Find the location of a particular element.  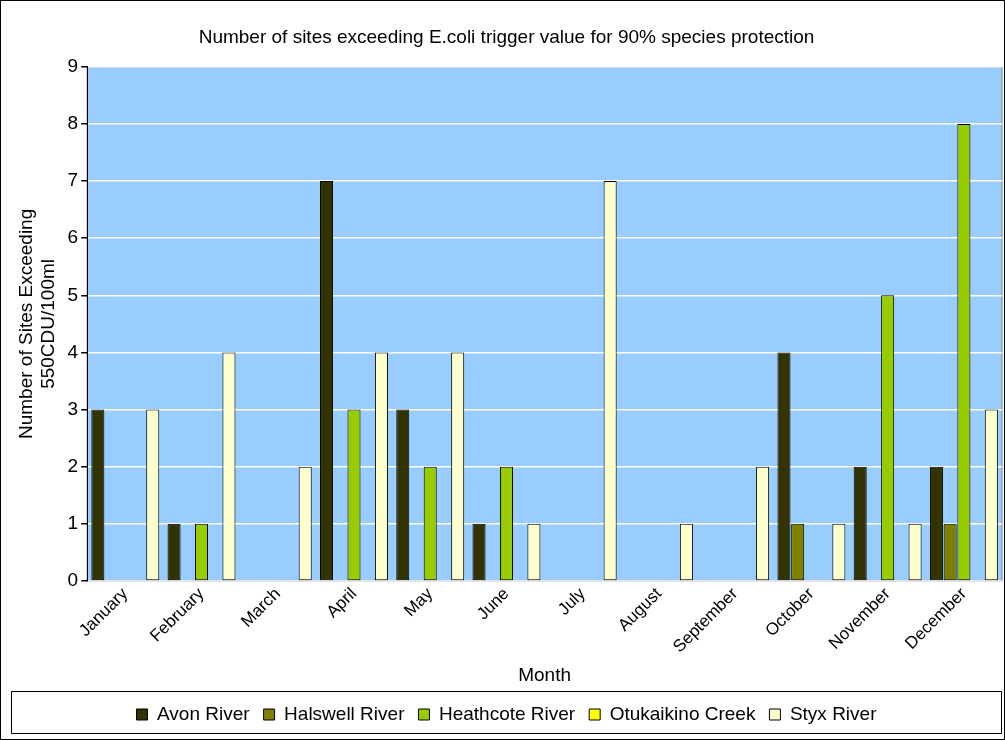

x-tick-label: July is located at coordinates (572, 601).